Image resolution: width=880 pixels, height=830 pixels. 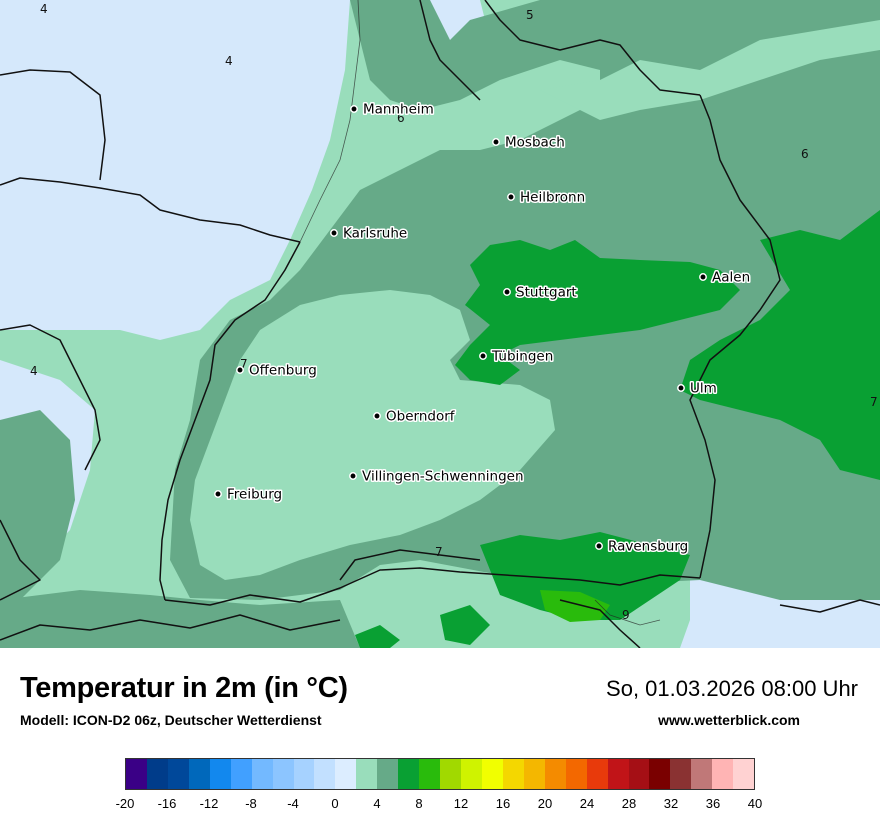 I want to click on legend-tick: 28, so click(x=629, y=803).